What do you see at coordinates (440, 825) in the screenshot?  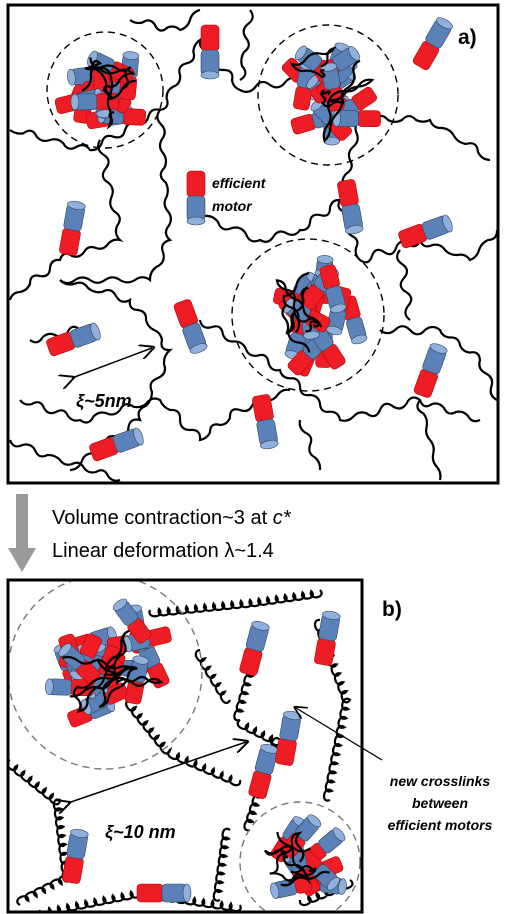 I see `annotation: efficient motors` at bounding box center [440, 825].